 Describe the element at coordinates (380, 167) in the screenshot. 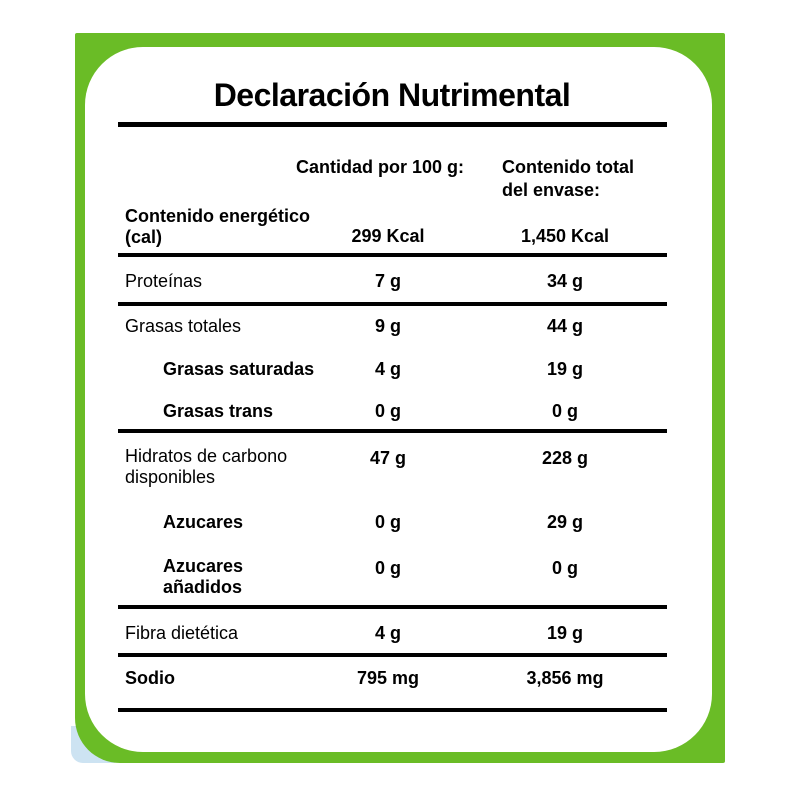

I see `column-header-per-100g: Cantidad por 100 g:` at that location.